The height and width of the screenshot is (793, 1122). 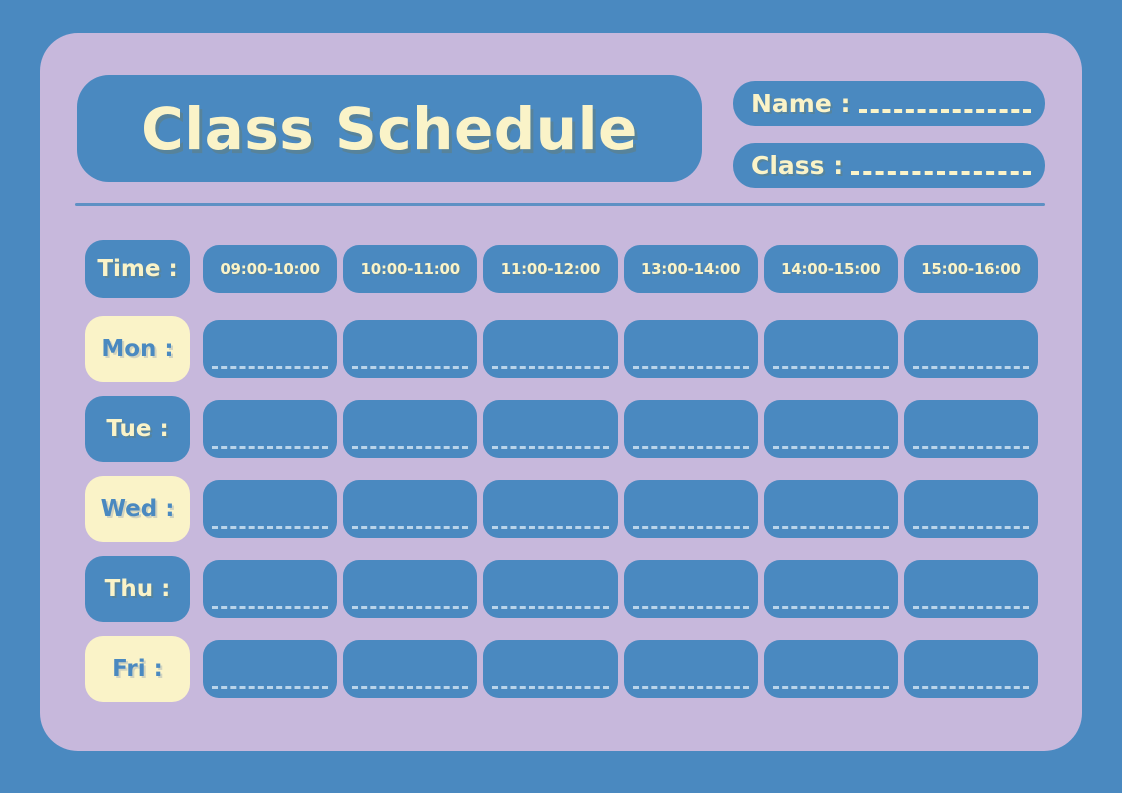 What do you see at coordinates (797, 165) in the screenshot?
I see `class-label: Class :` at bounding box center [797, 165].